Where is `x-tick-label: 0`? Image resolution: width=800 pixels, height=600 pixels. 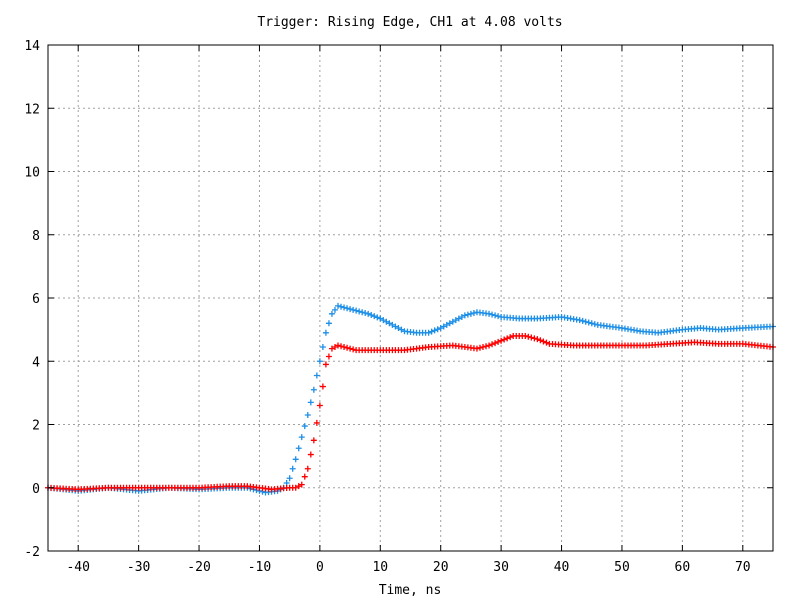 x-tick-label: 0 is located at coordinates (320, 567).